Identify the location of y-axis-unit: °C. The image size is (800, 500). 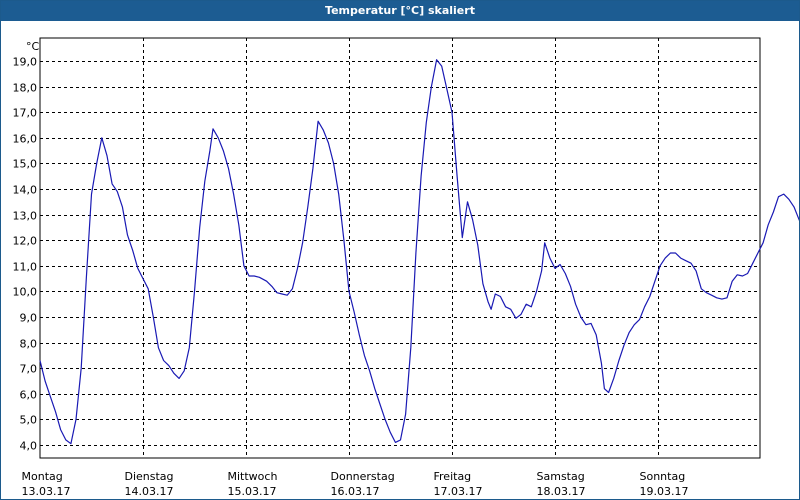
(33, 46).